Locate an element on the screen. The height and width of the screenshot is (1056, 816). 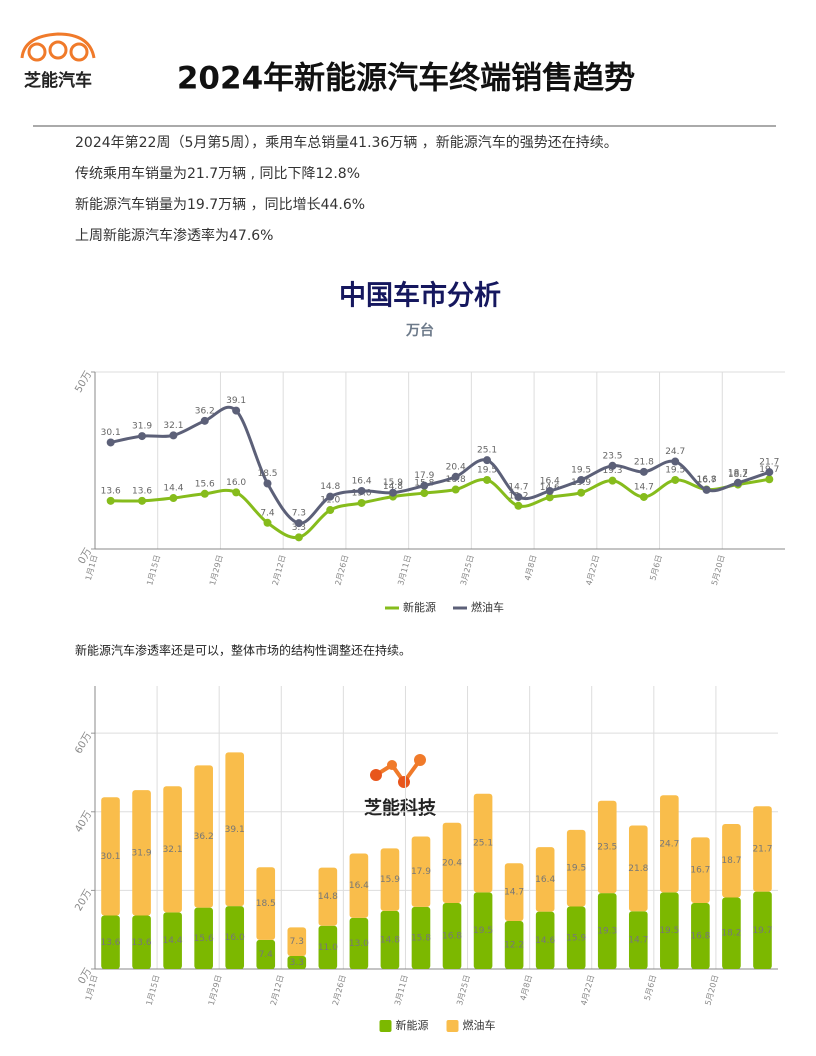
value-label: 39.1 is located at coordinates (236, 401).